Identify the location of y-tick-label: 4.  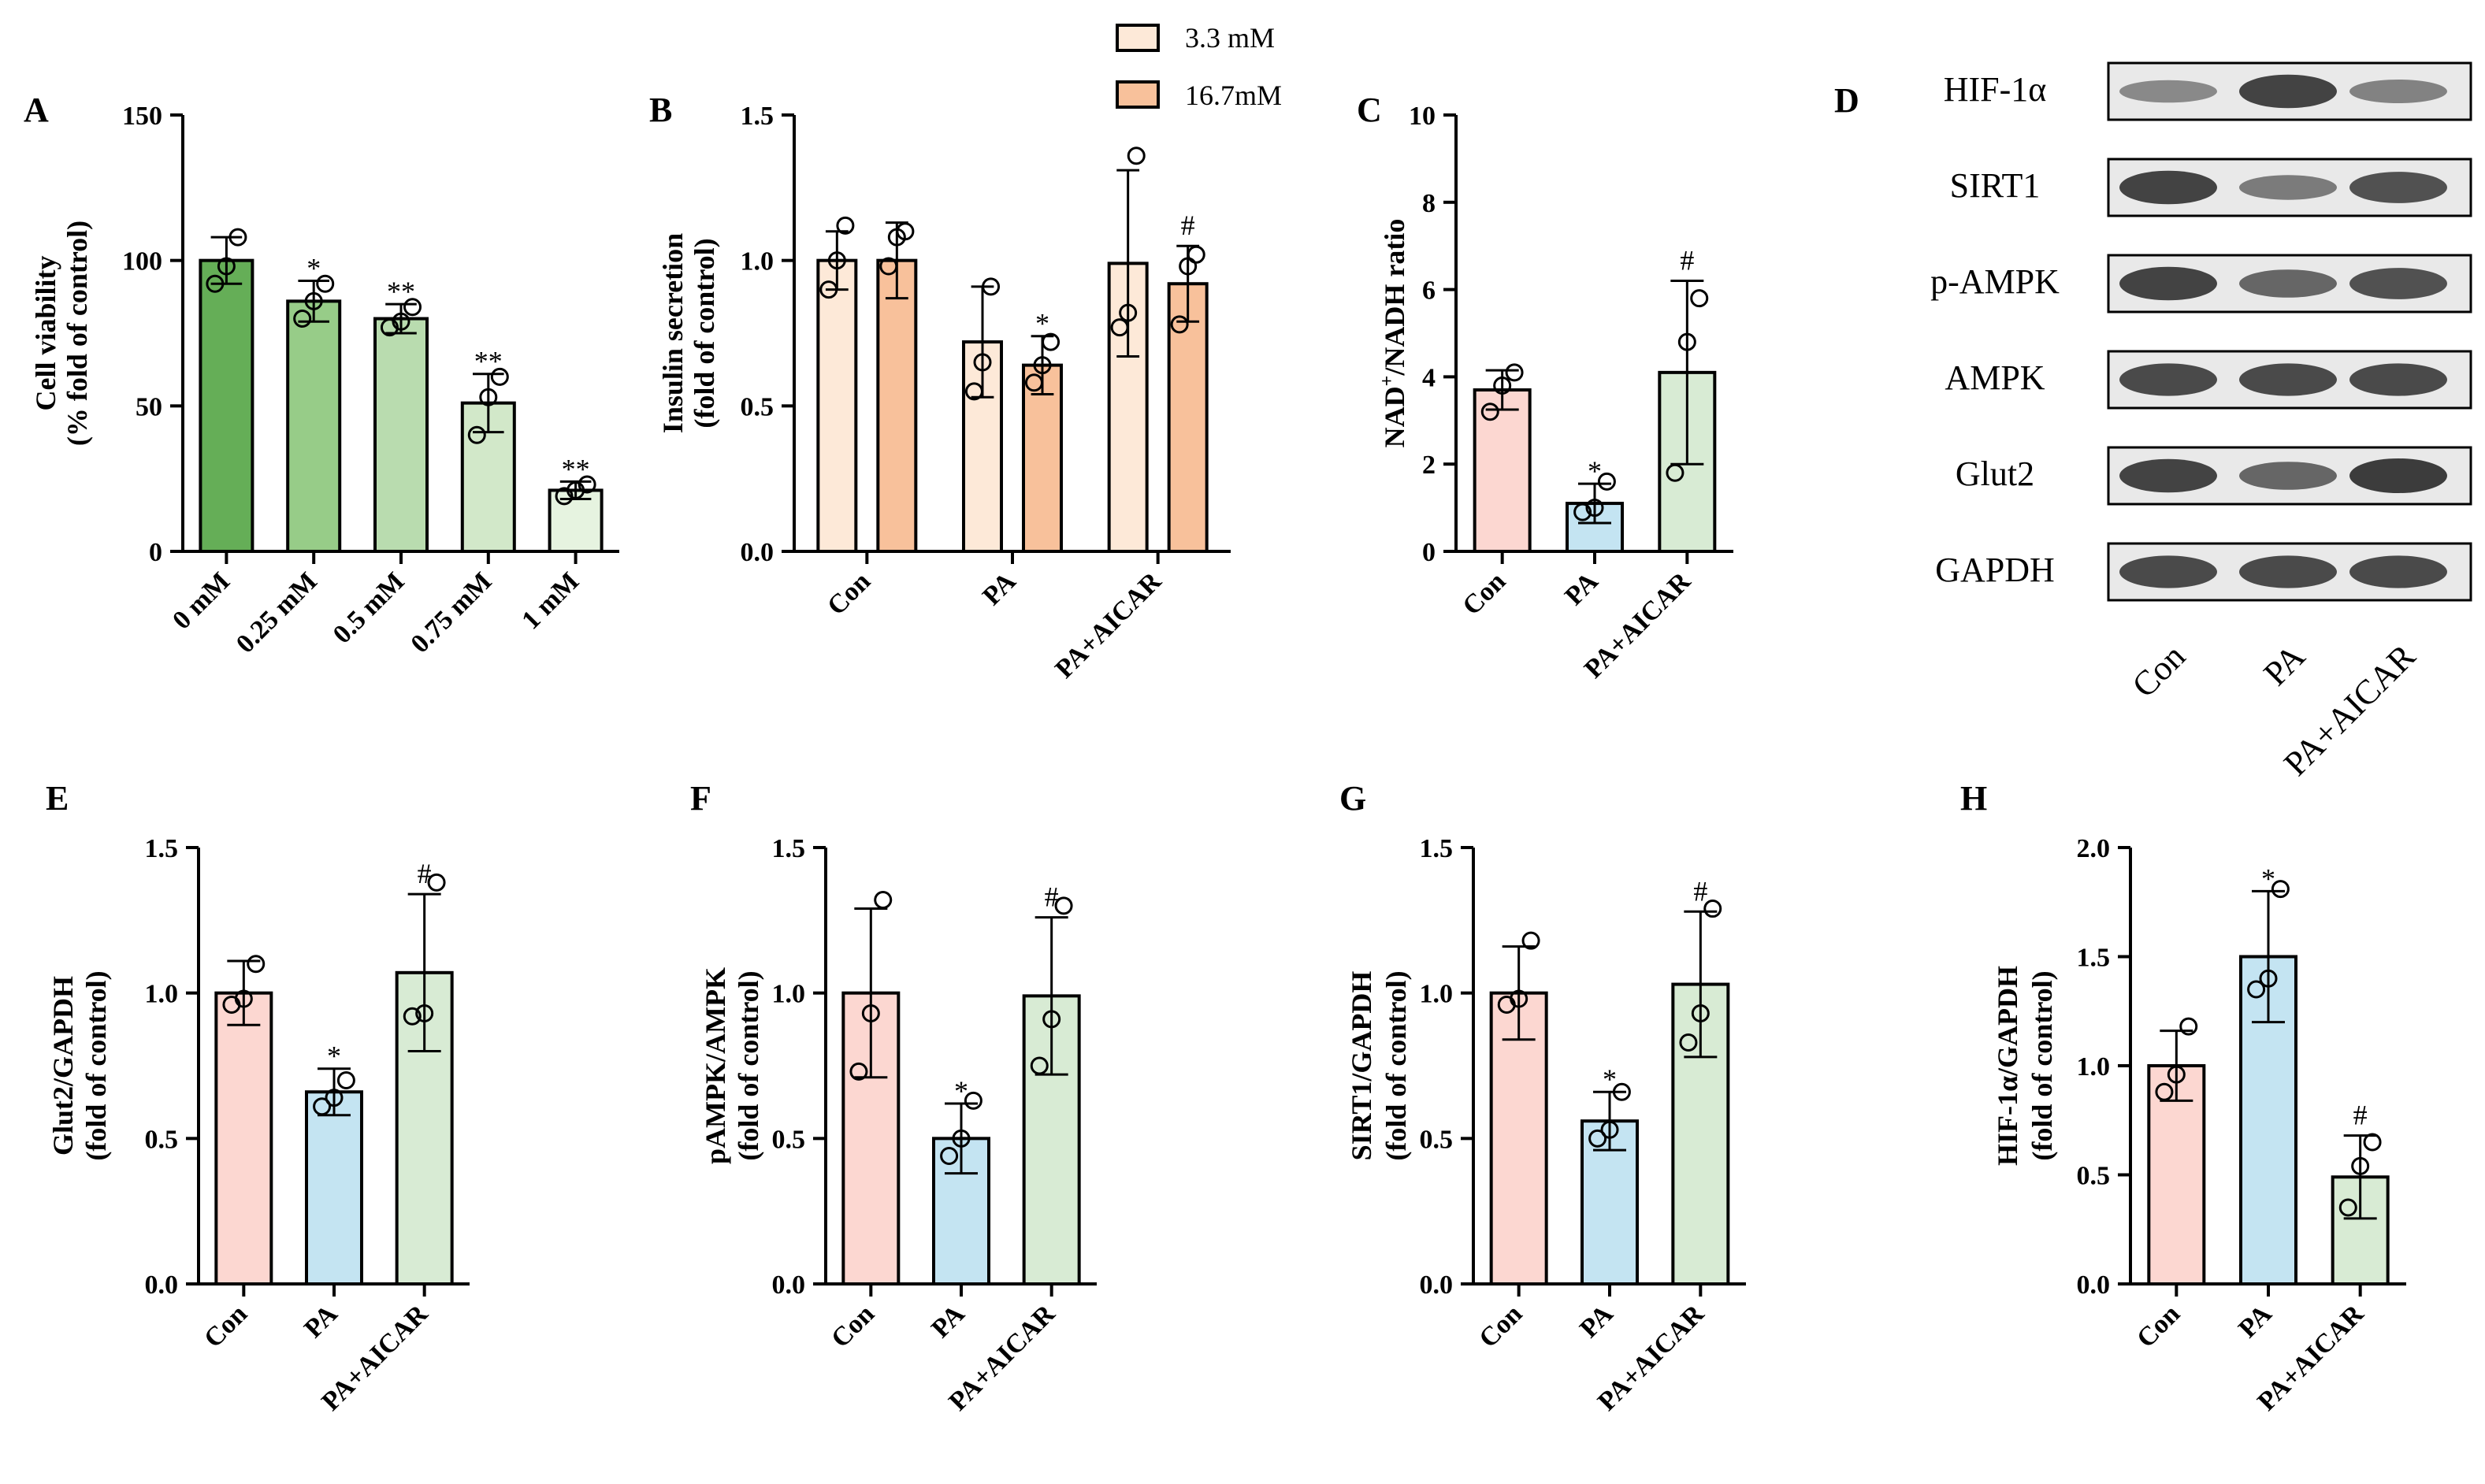
(1429, 378).